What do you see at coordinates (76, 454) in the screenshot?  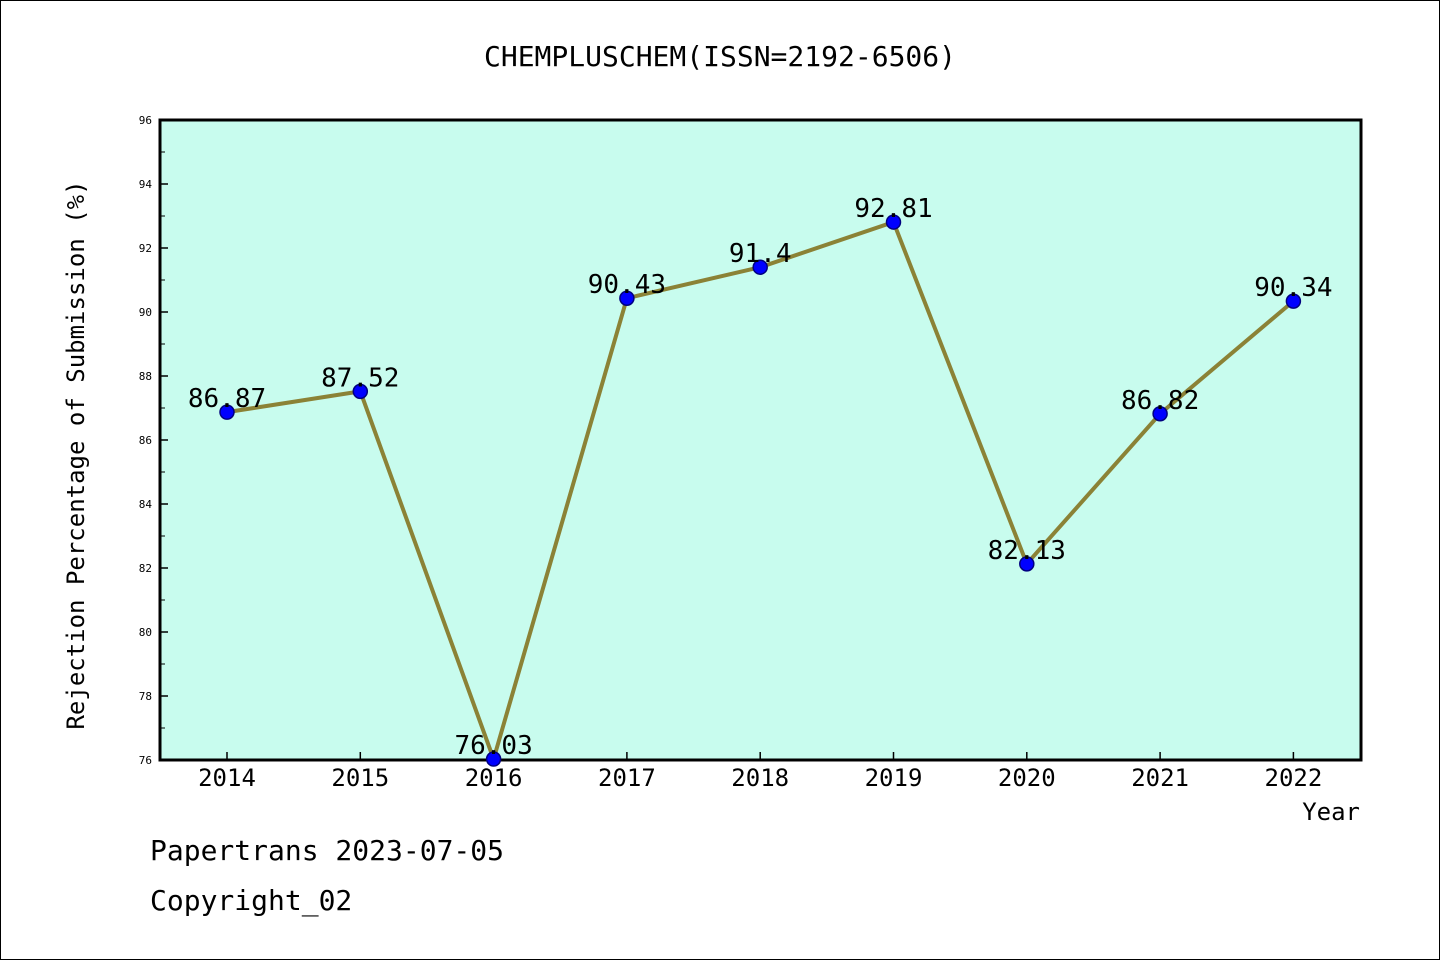 I see `y-axis-label: Rejection Percentage of Submission (%)` at bounding box center [76, 454].